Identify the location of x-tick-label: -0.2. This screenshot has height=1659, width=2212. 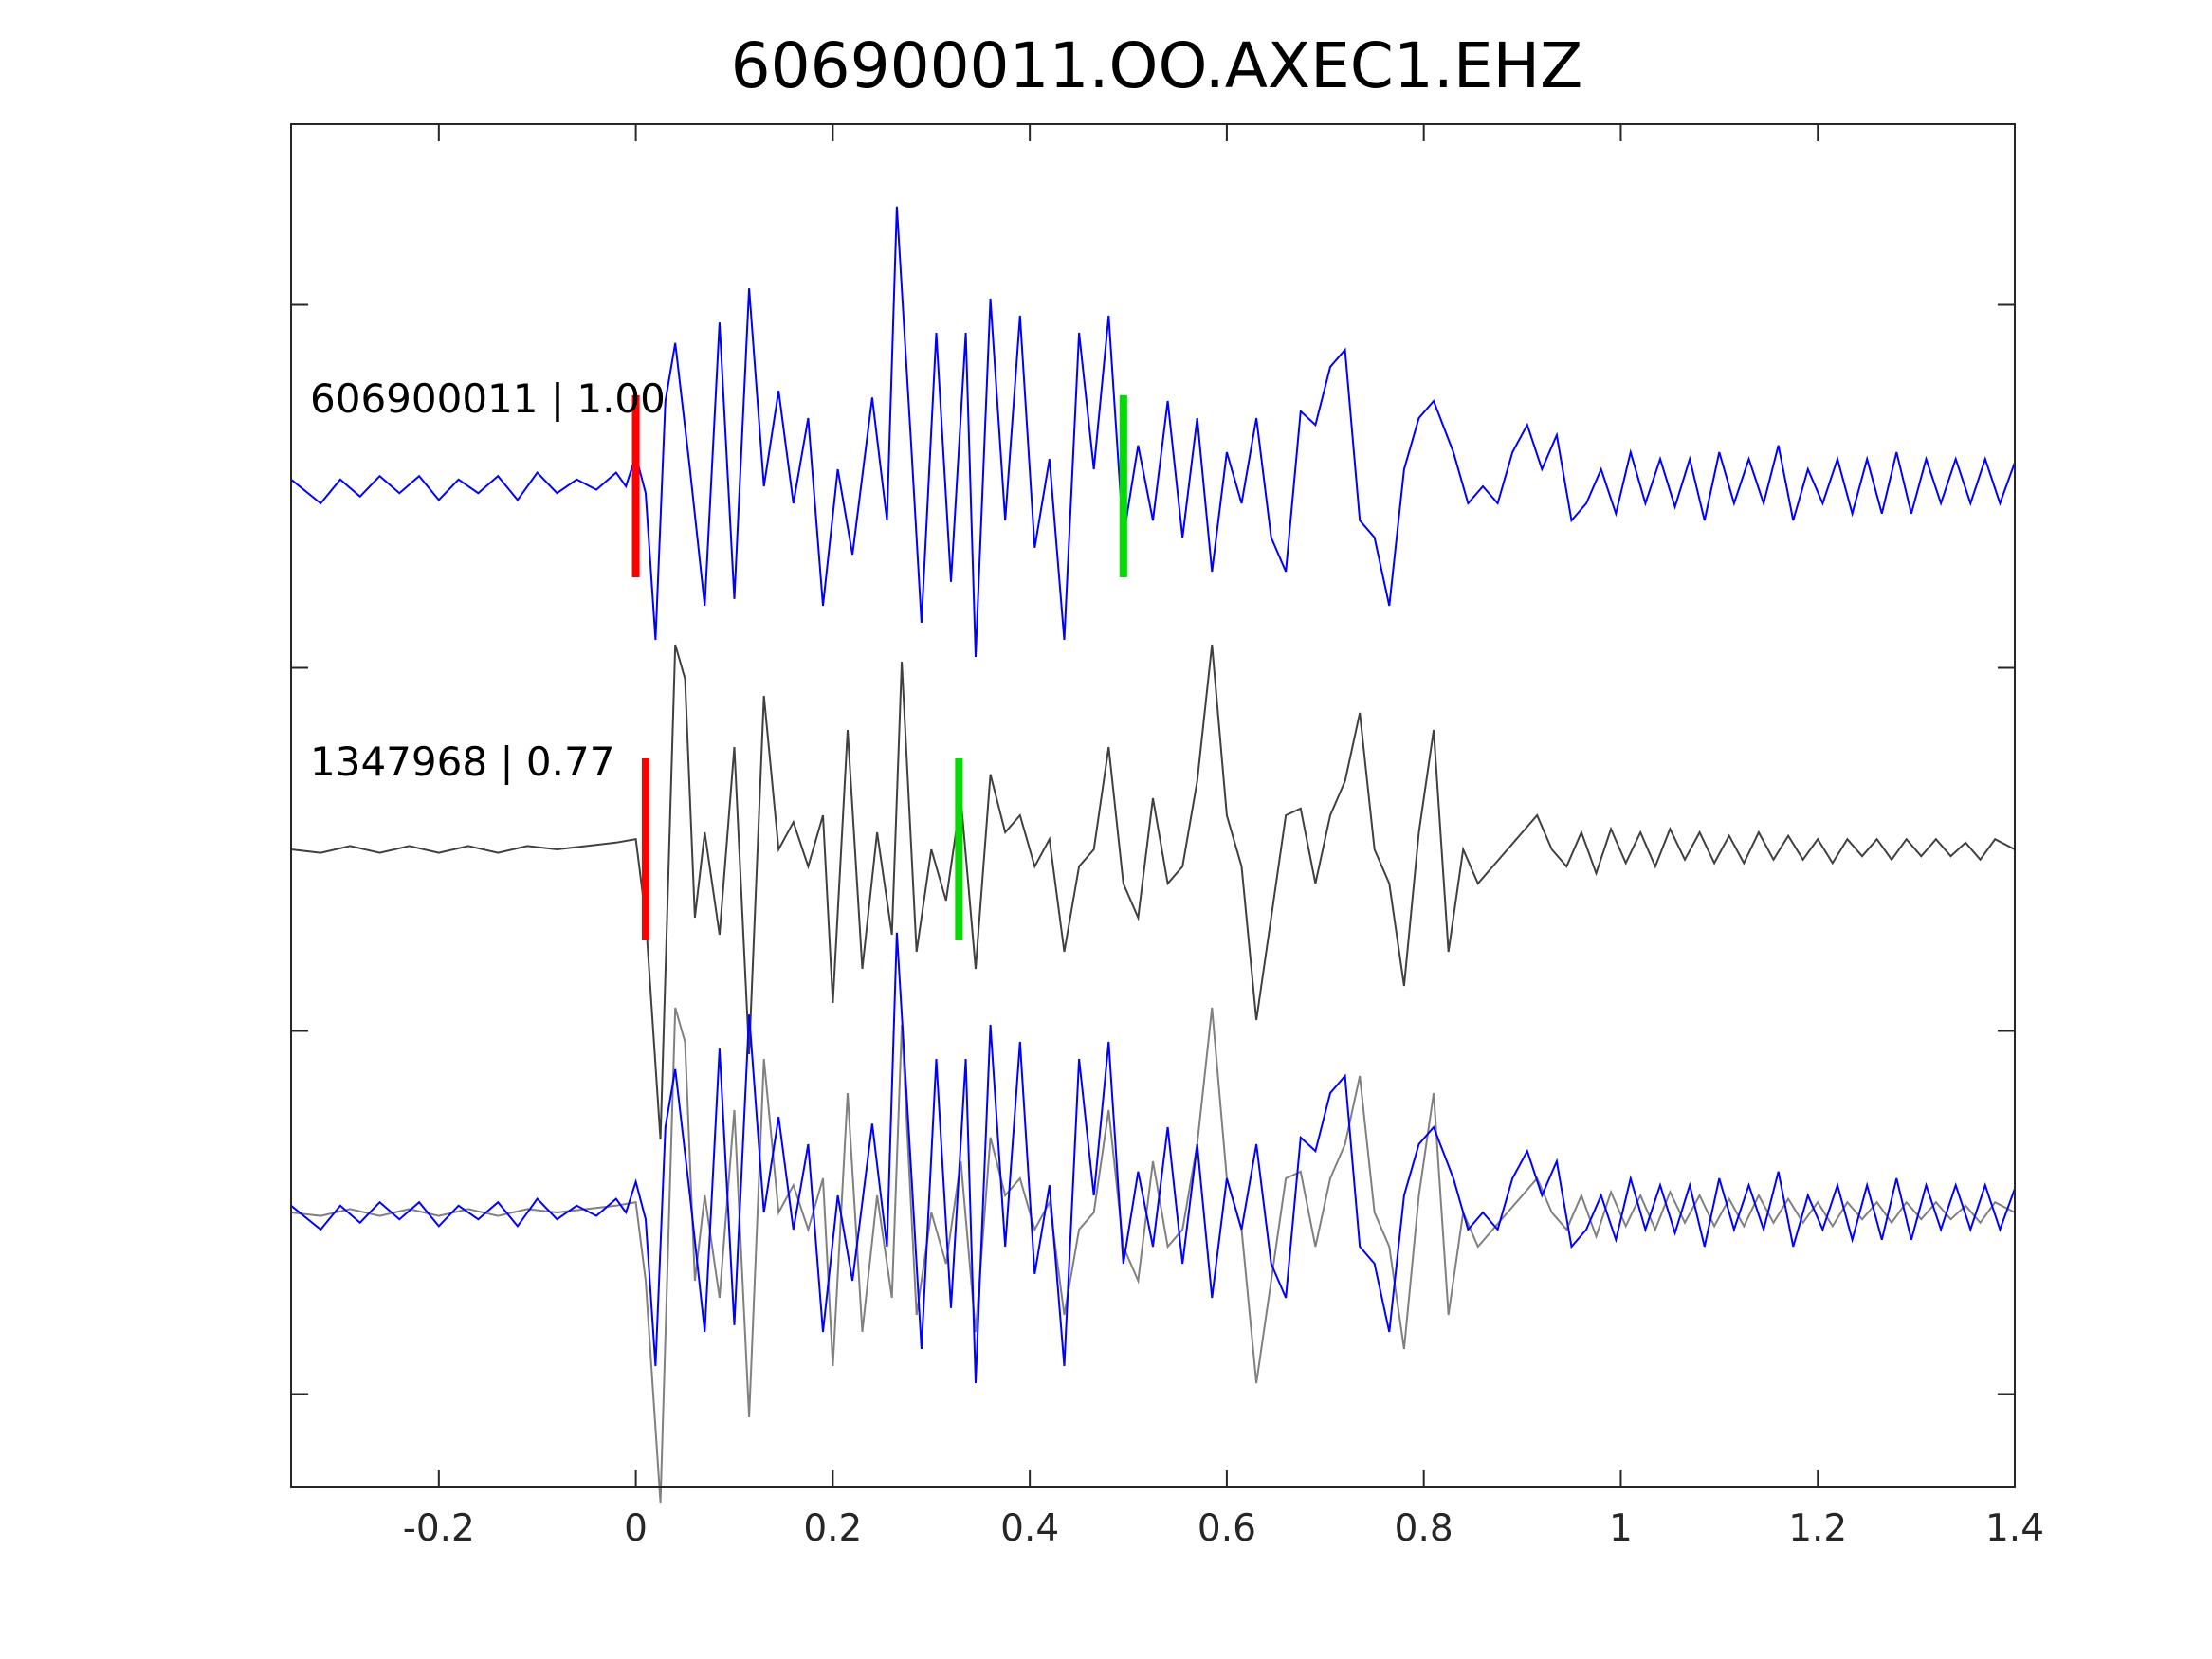
(439, 1528).